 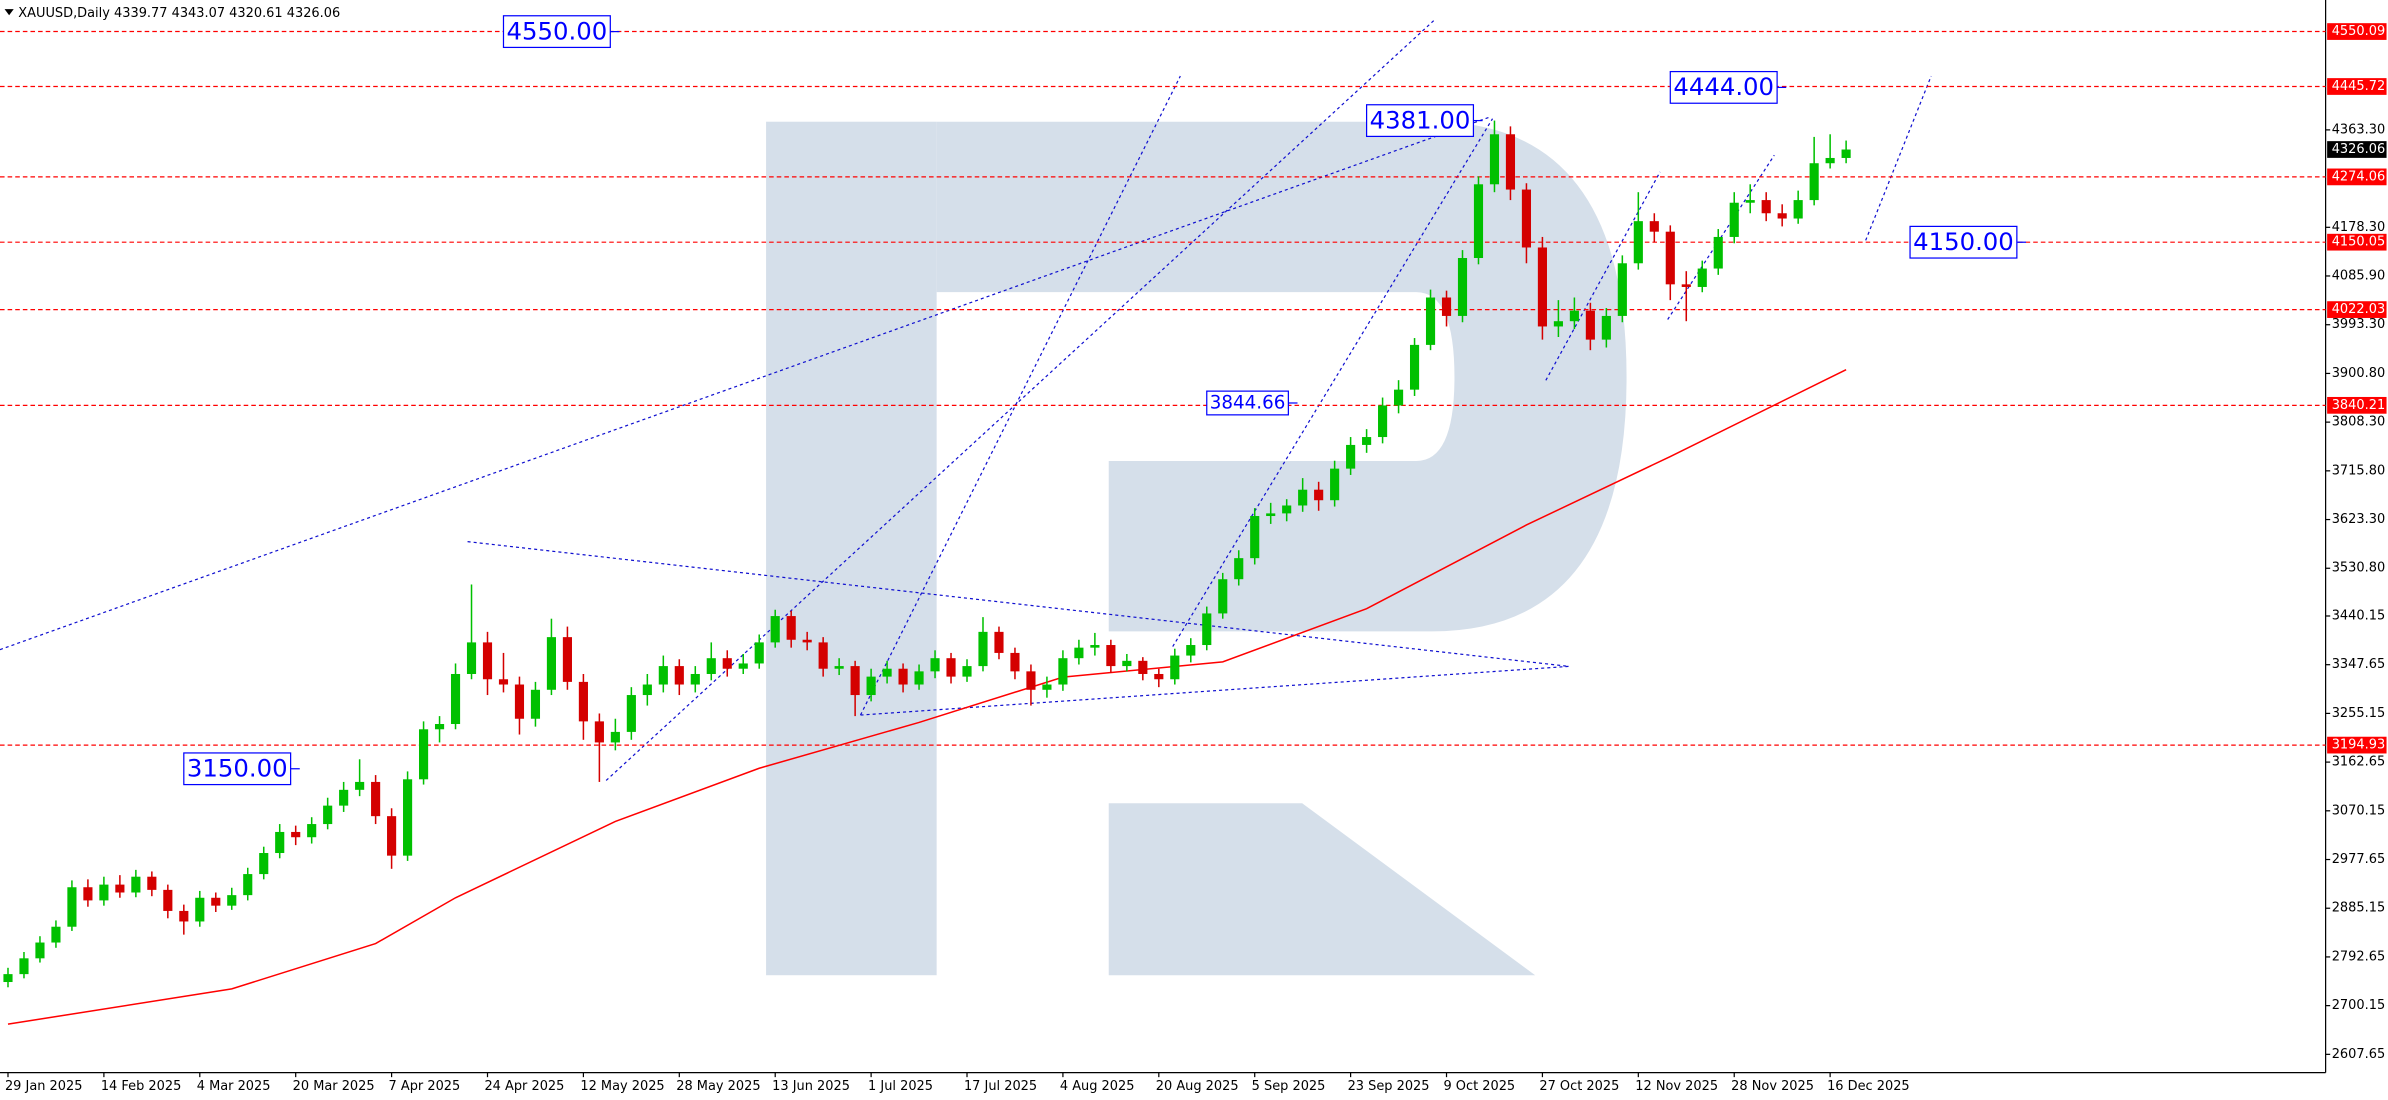 I want to click on level-label: 4274.06, so click(x=2358, y=176).